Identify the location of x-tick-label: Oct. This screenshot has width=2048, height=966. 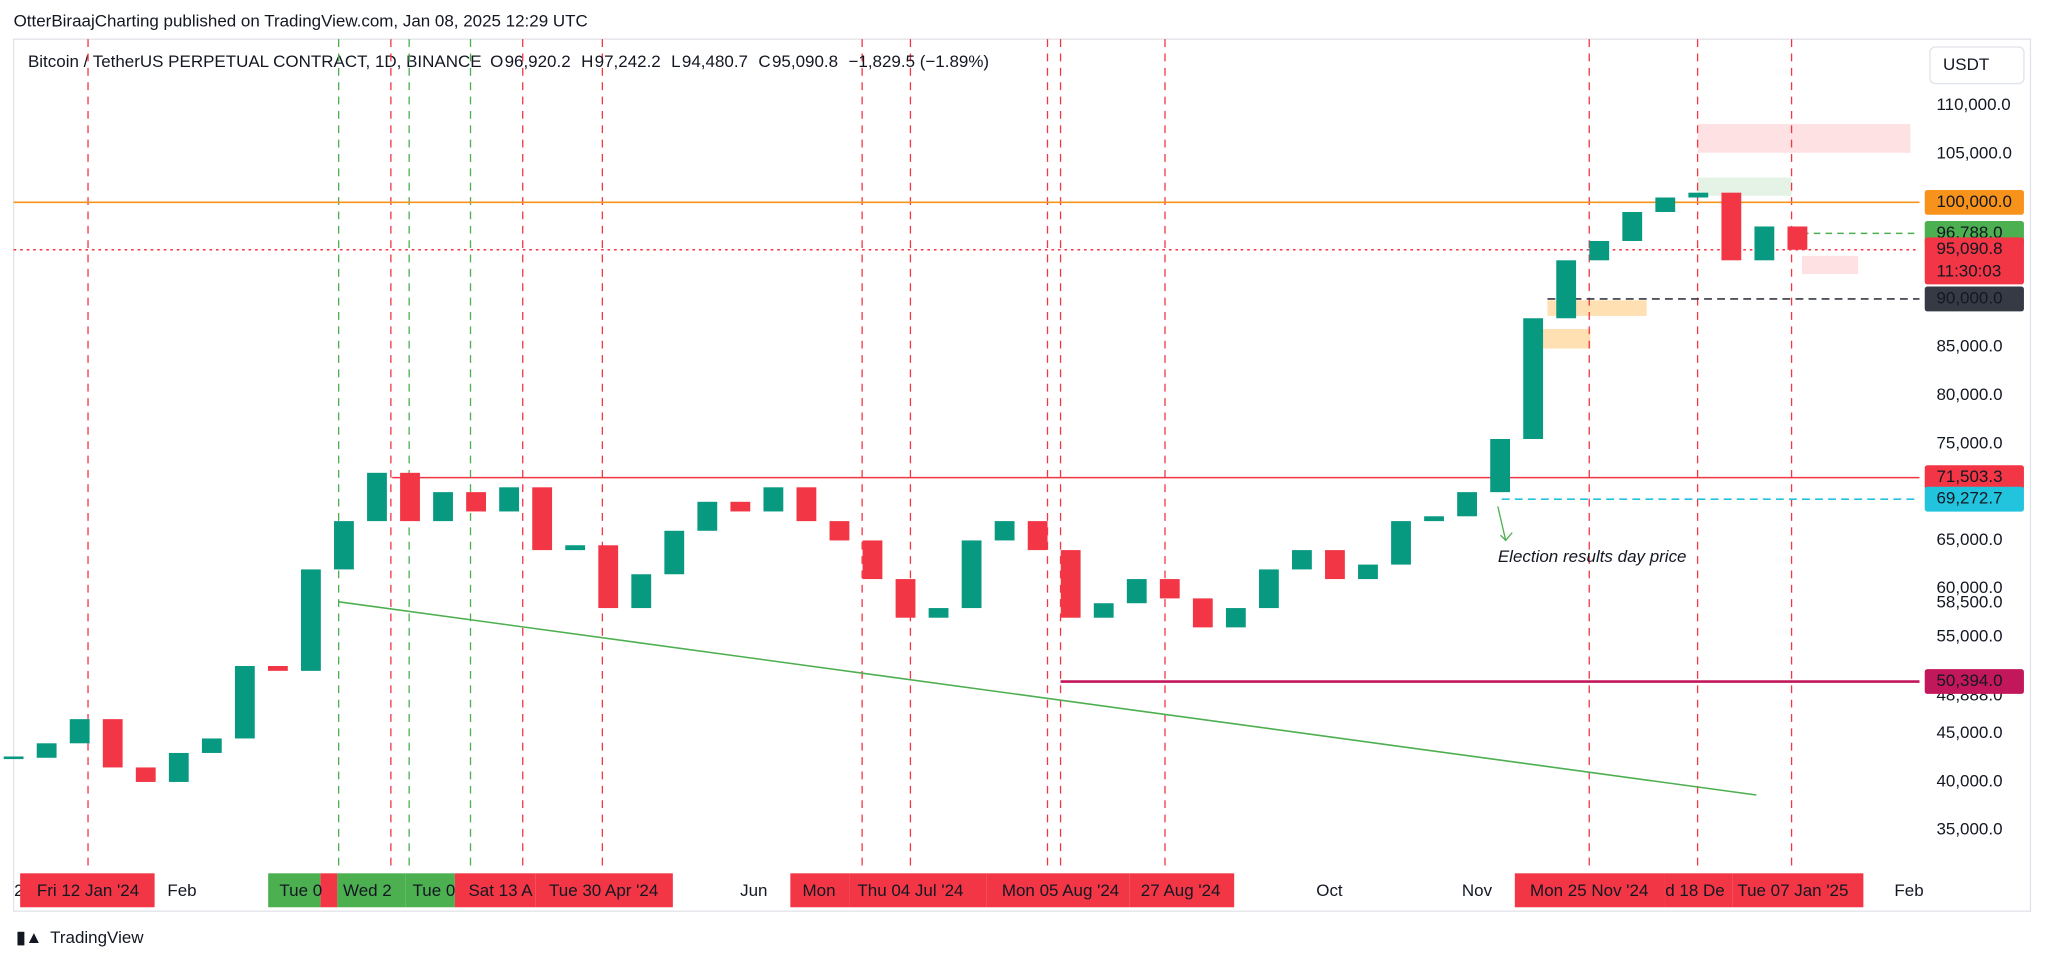
(1329, 890).